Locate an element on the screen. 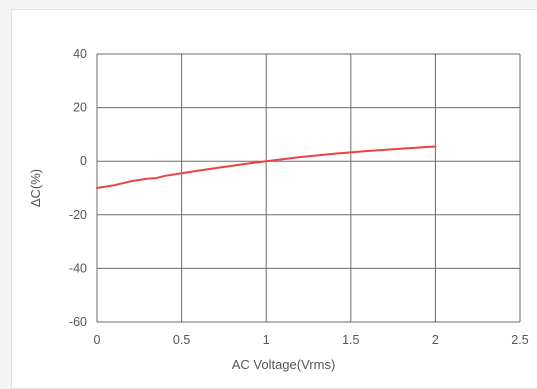 The width and height of the screenshot is (537, 389). x-tick-label: 1 is located at coordinates (266, 340).